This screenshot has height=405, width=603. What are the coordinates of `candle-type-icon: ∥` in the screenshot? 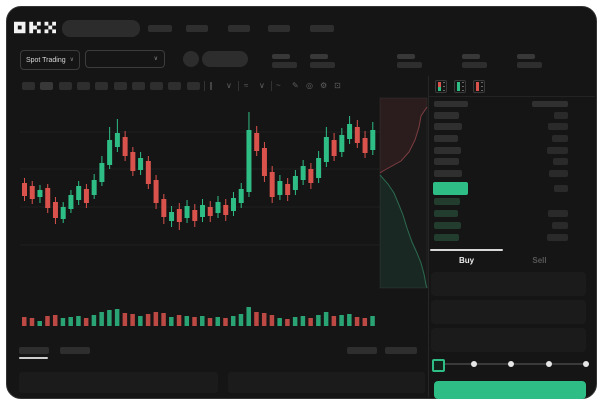 It's located at (211, 85).